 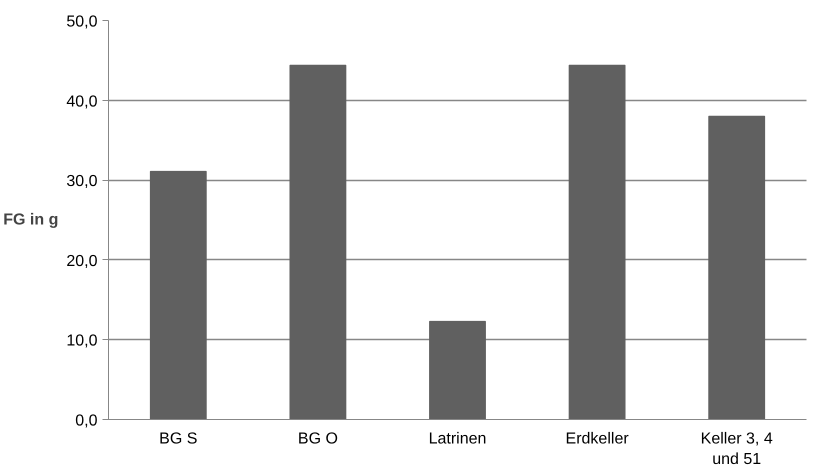 What do you see at coordinates (178, 439) in the screenshot?
I see `x-tick-label: BG S` at bounding box center [178, 439].